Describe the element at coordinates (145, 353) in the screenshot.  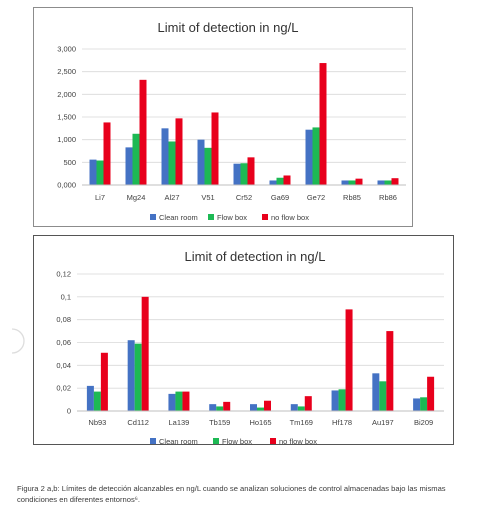
I see `bar-noflow-cd112` at that location.